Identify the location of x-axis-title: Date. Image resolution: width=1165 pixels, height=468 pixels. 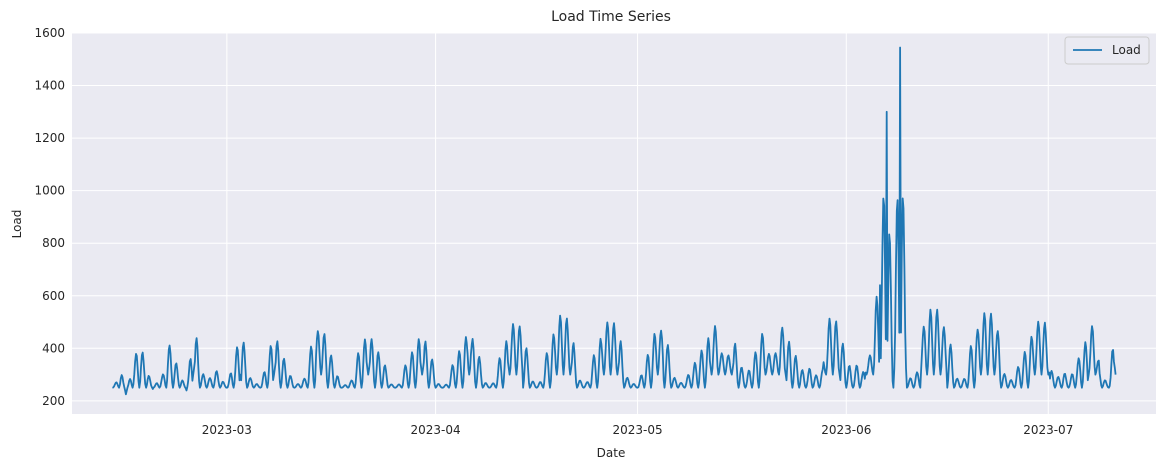
(611, 453).